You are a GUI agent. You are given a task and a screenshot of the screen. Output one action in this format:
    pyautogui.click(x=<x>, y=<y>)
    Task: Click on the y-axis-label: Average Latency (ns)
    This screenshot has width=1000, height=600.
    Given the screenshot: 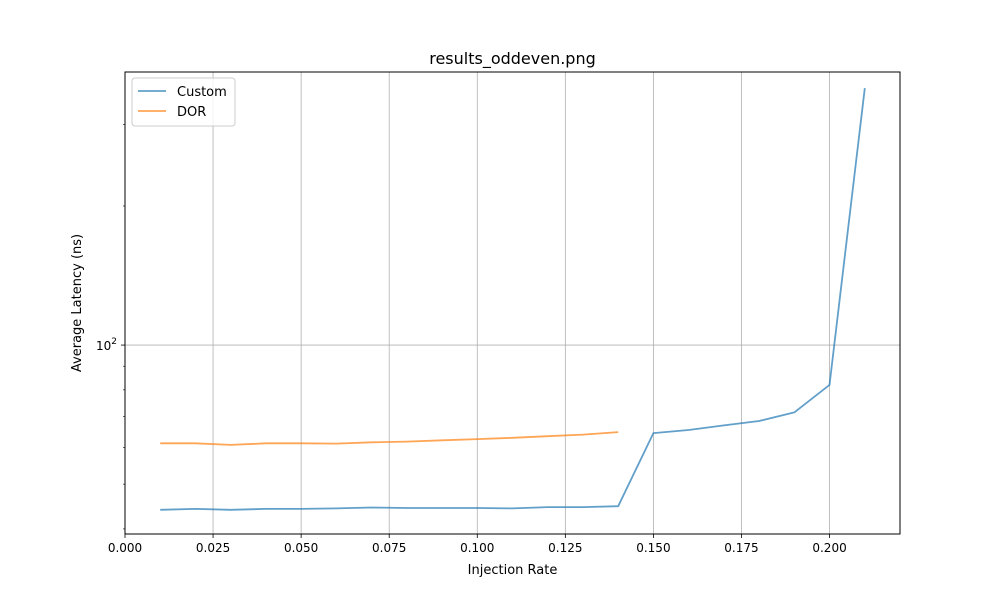 What is the action you would take?
    pyautogui.click(x=77, y=303)
    